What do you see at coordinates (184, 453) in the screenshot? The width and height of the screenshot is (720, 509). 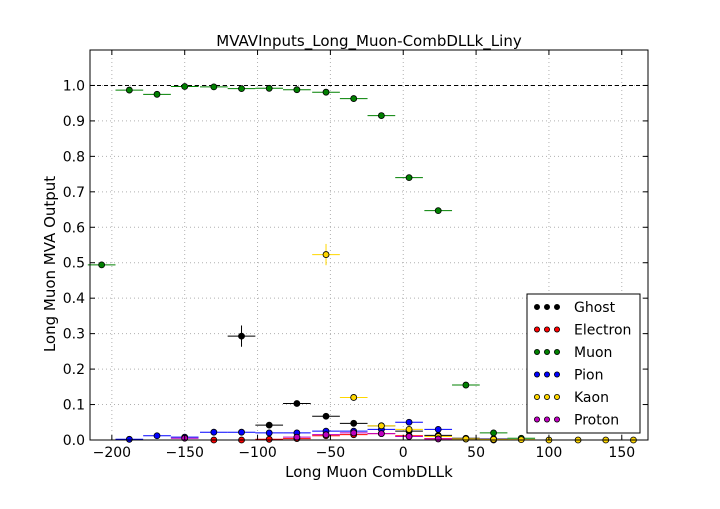 I see `x-tick-label: −150` at bounding box center [184, 453].